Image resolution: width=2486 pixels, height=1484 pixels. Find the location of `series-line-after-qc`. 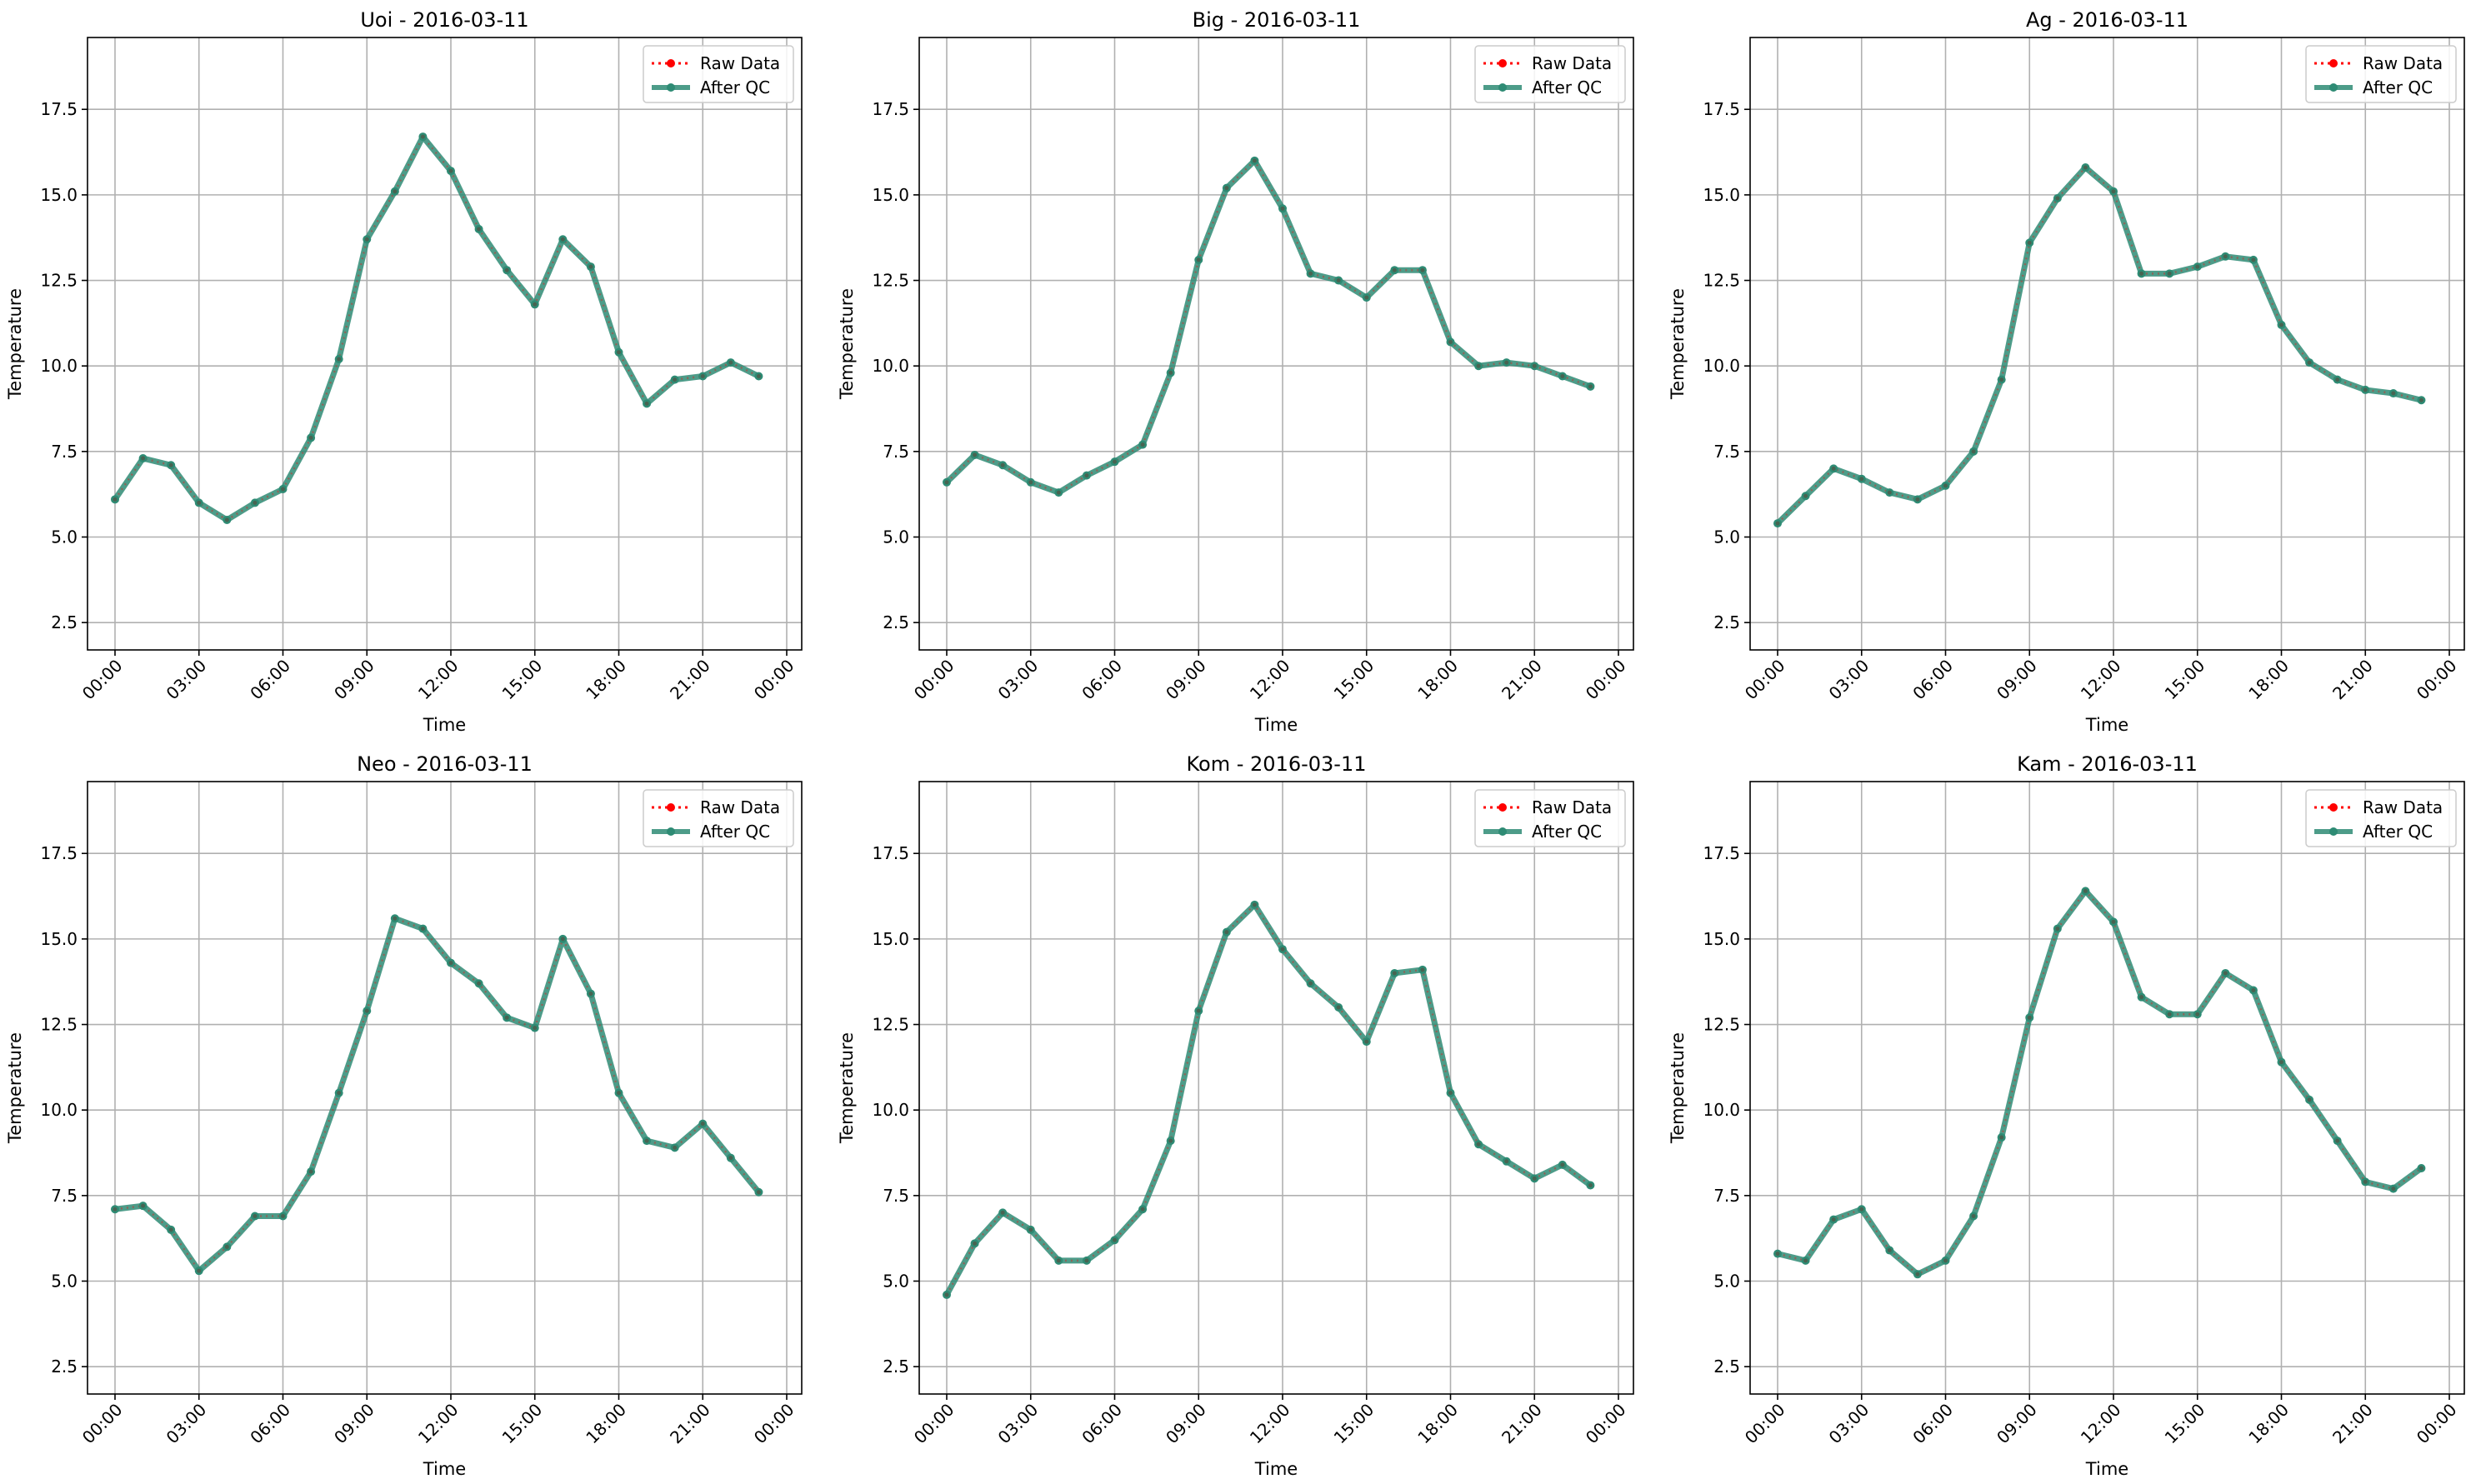

series-line-after-qc is located at coordinates (2099, 345).